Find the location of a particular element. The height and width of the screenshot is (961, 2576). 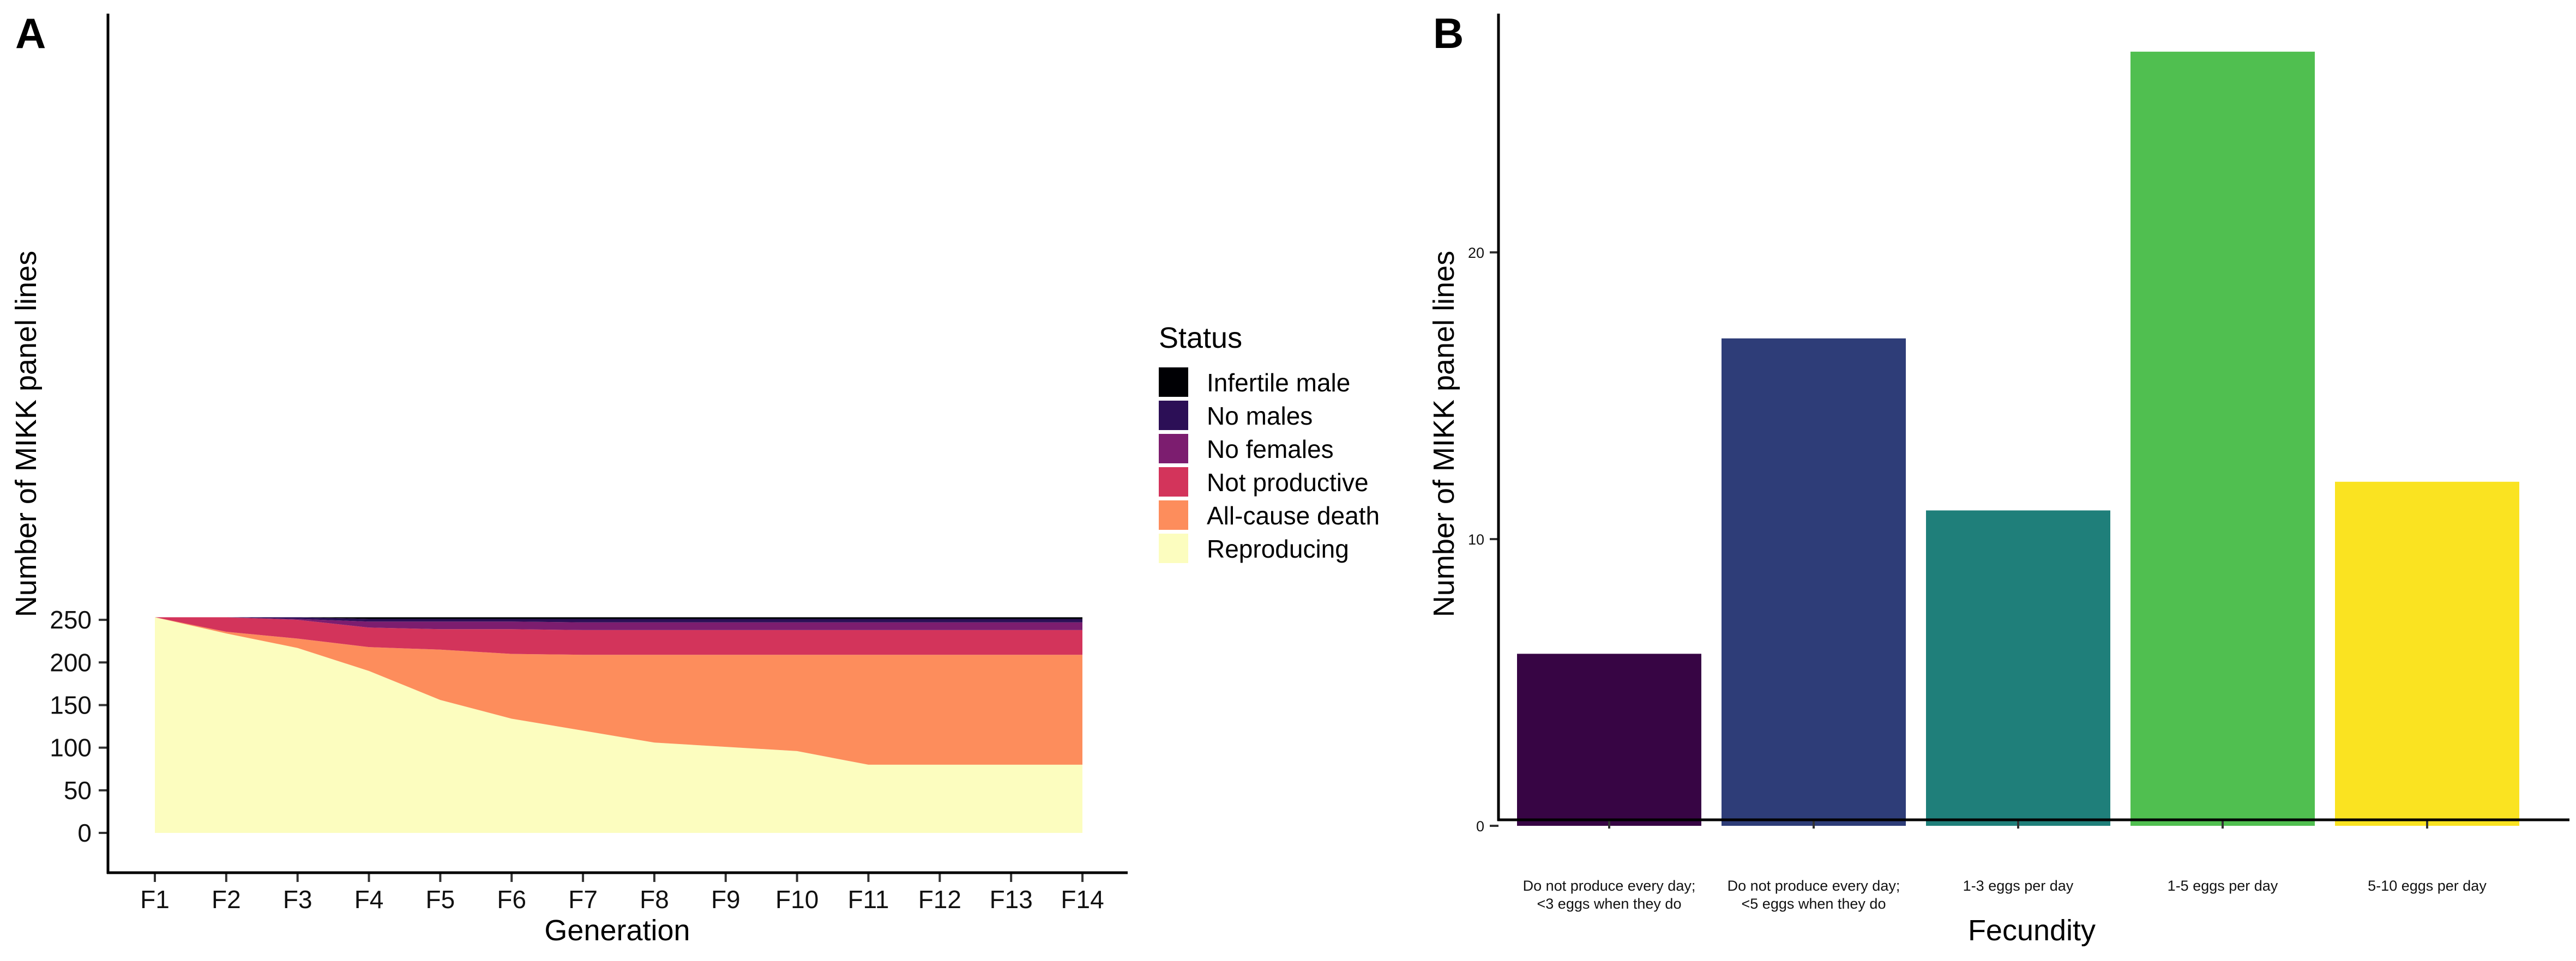

y-tick-label: 100 is located at coordinates (71, 748).